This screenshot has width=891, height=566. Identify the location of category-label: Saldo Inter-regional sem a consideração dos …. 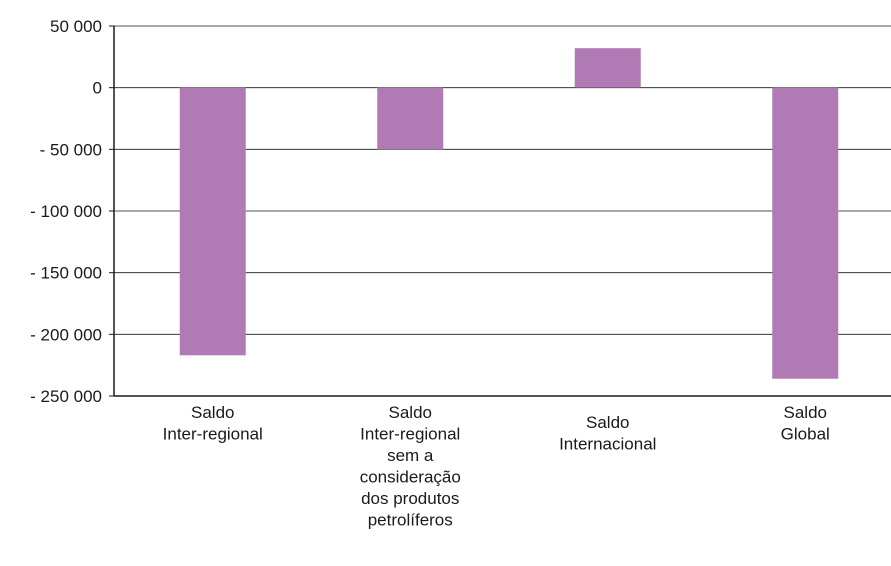
(410, 466).